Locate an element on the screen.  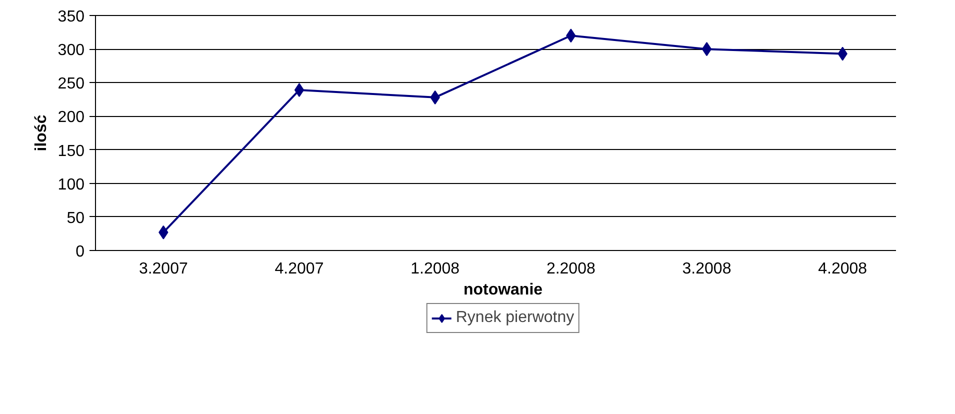
x-axis-title: notowanie is located at coordinates (503, 290).